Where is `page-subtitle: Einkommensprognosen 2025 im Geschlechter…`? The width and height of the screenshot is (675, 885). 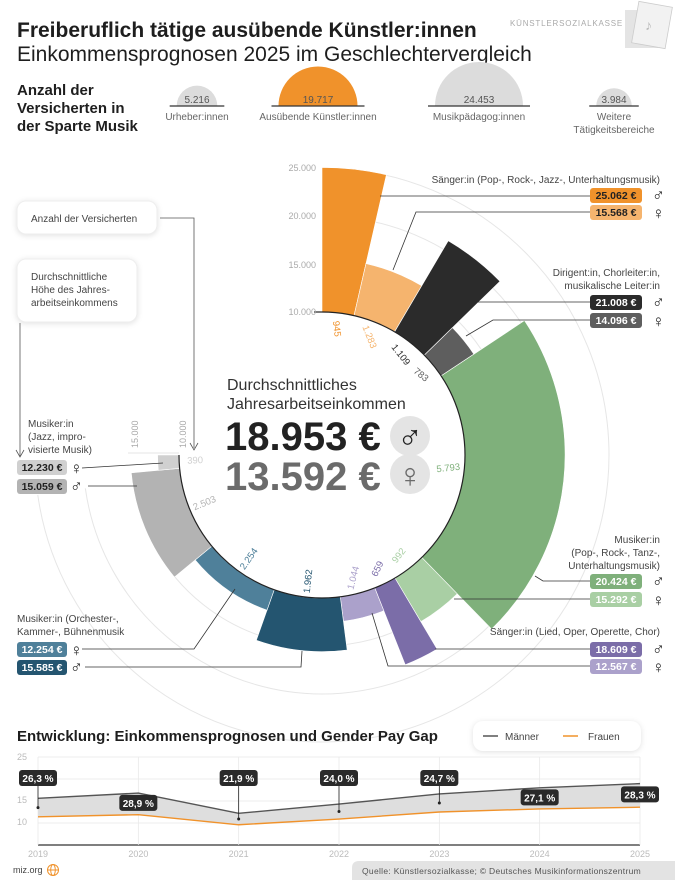
page-subtitle: Einkommensprognosen 2025 im Geschlechter… is located at coordinates (274, 54).